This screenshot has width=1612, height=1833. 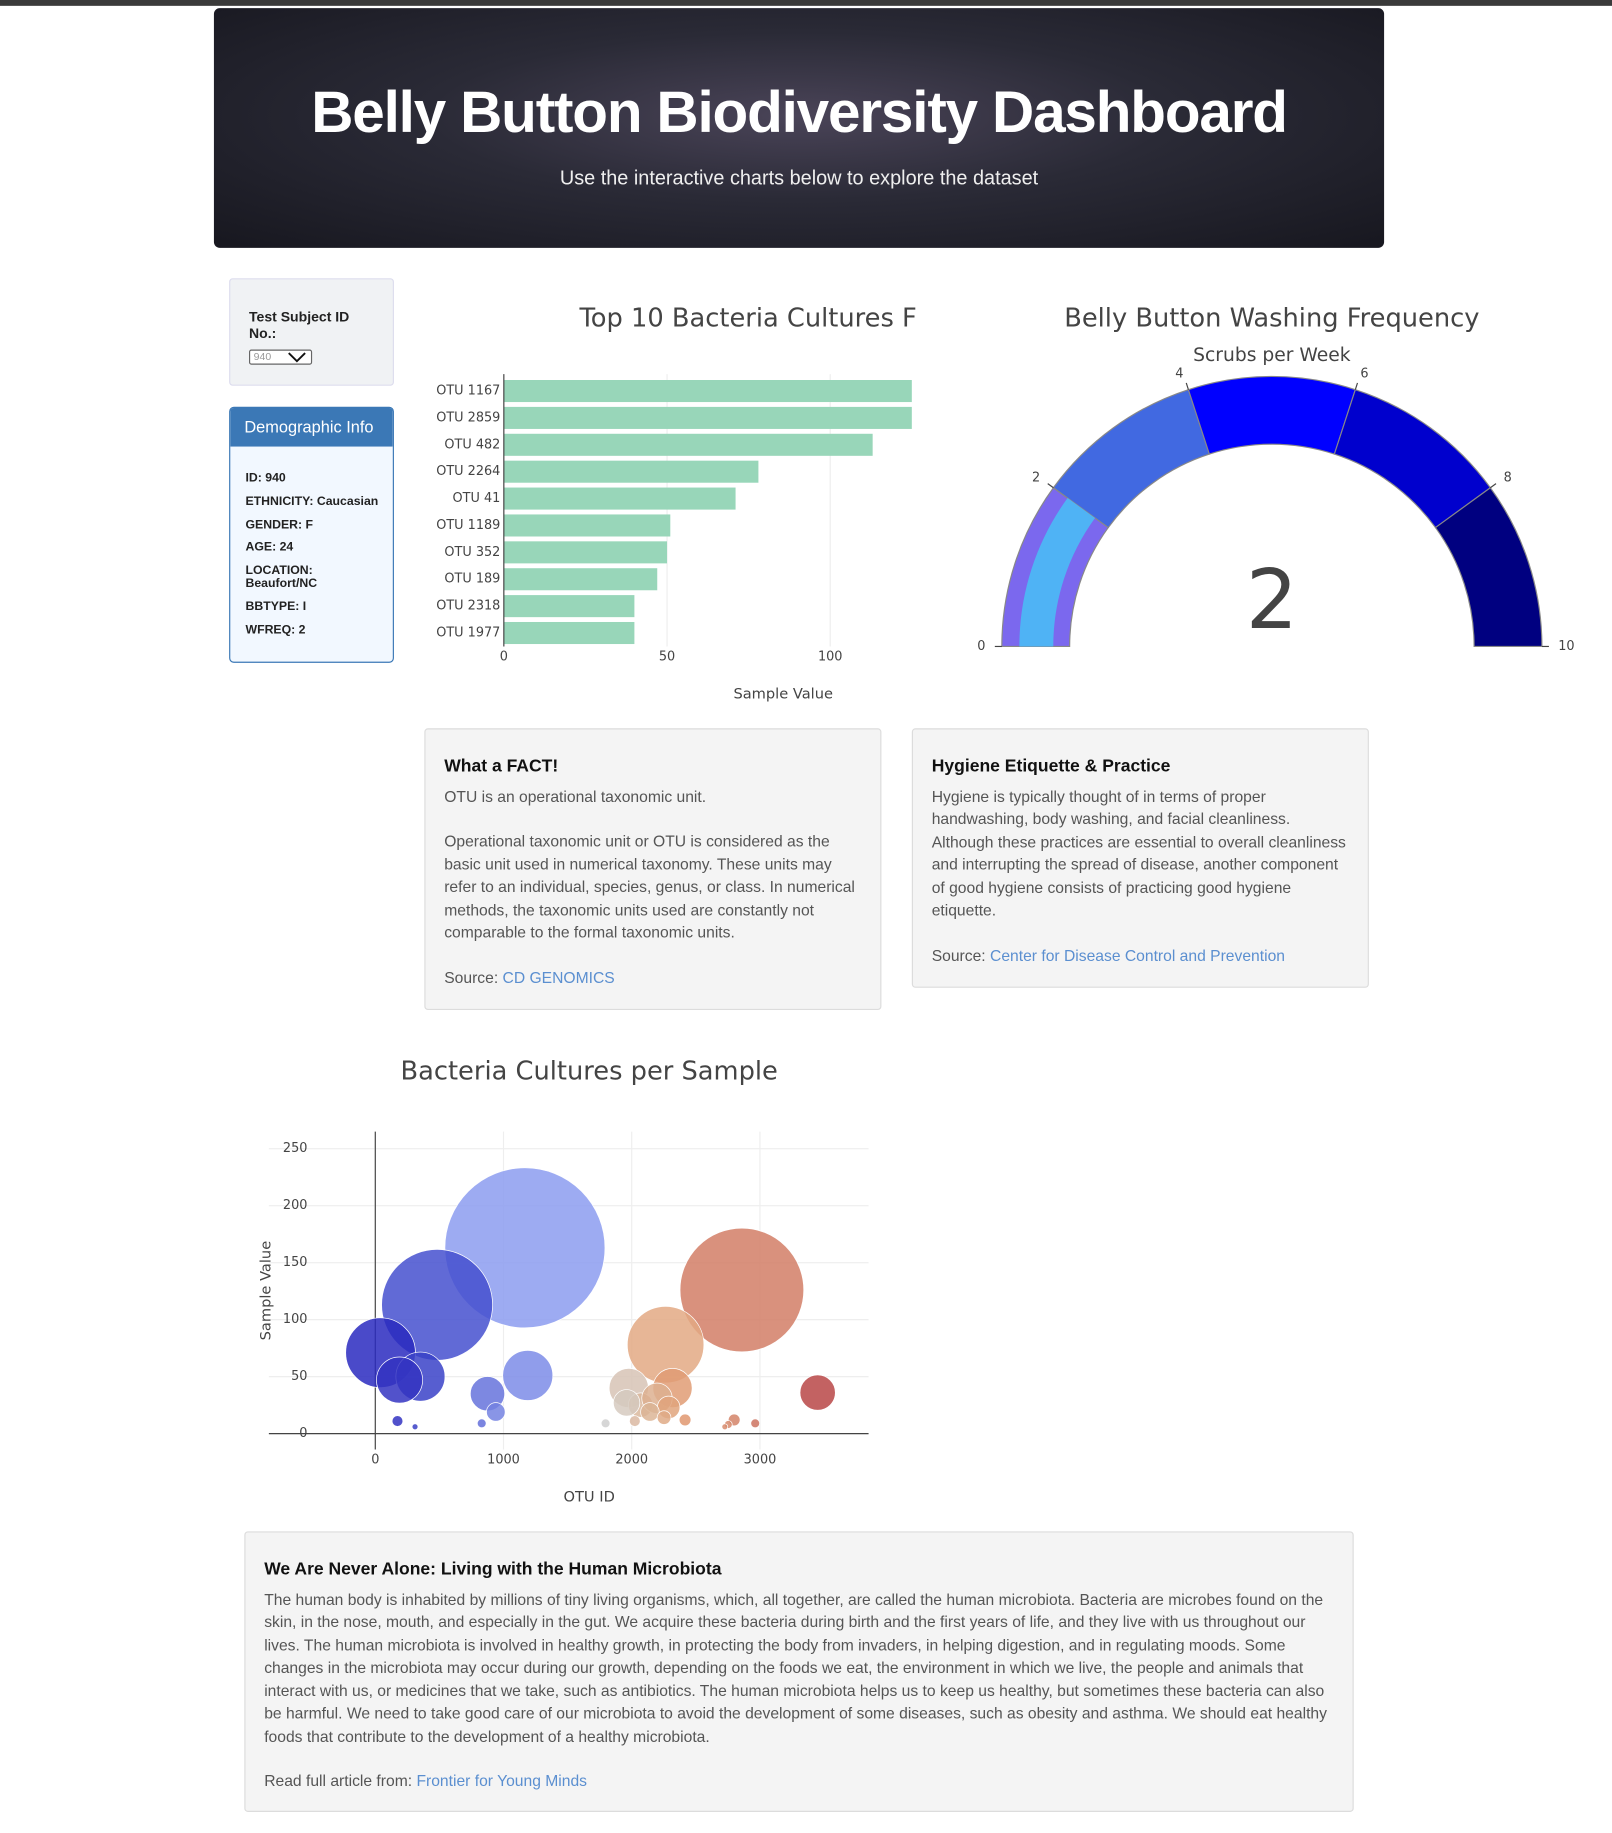 I want to click on bars, so click(x=707, y=512).